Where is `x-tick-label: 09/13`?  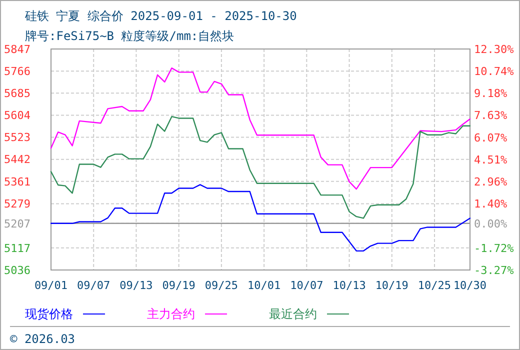
x-tick-label: 09/13 is located at coordinates (136, 285).